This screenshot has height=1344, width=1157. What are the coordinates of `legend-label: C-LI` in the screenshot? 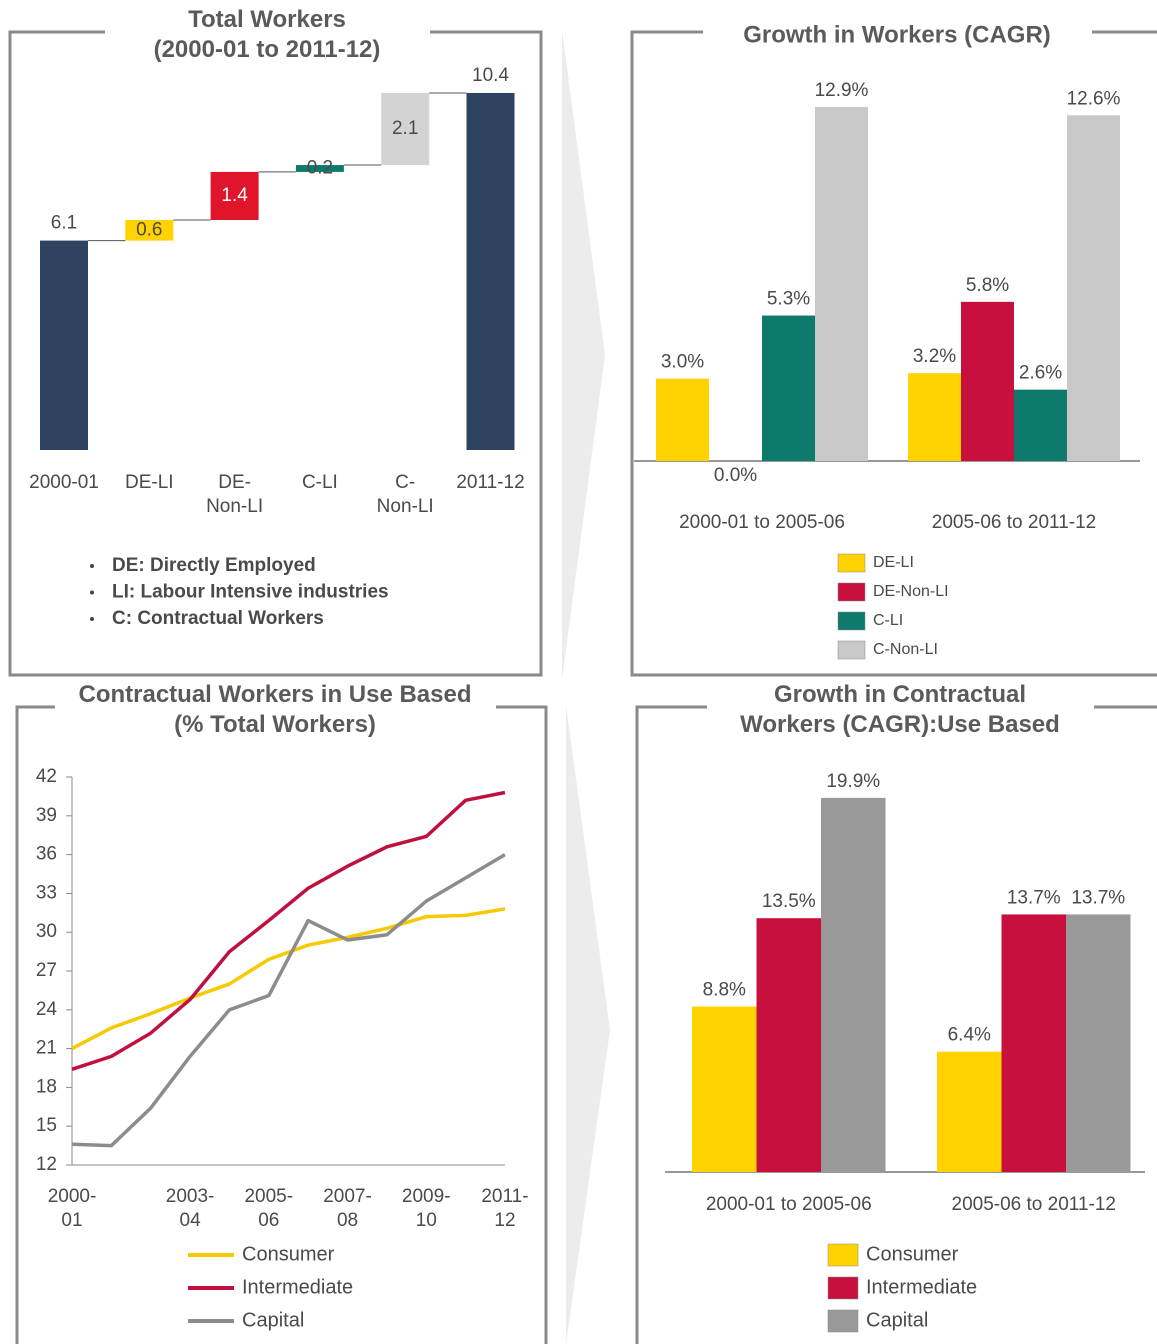 It's located at (888, 620).